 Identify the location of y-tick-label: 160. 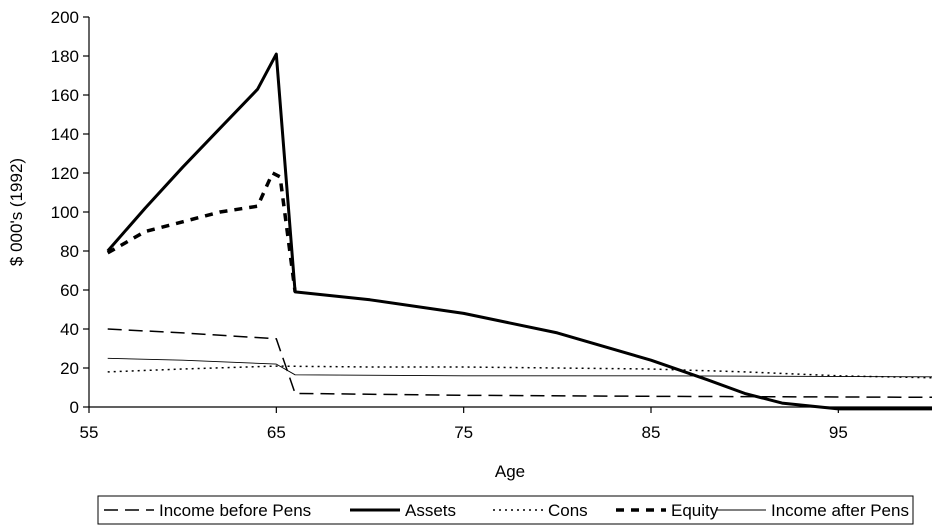
(65, 95).